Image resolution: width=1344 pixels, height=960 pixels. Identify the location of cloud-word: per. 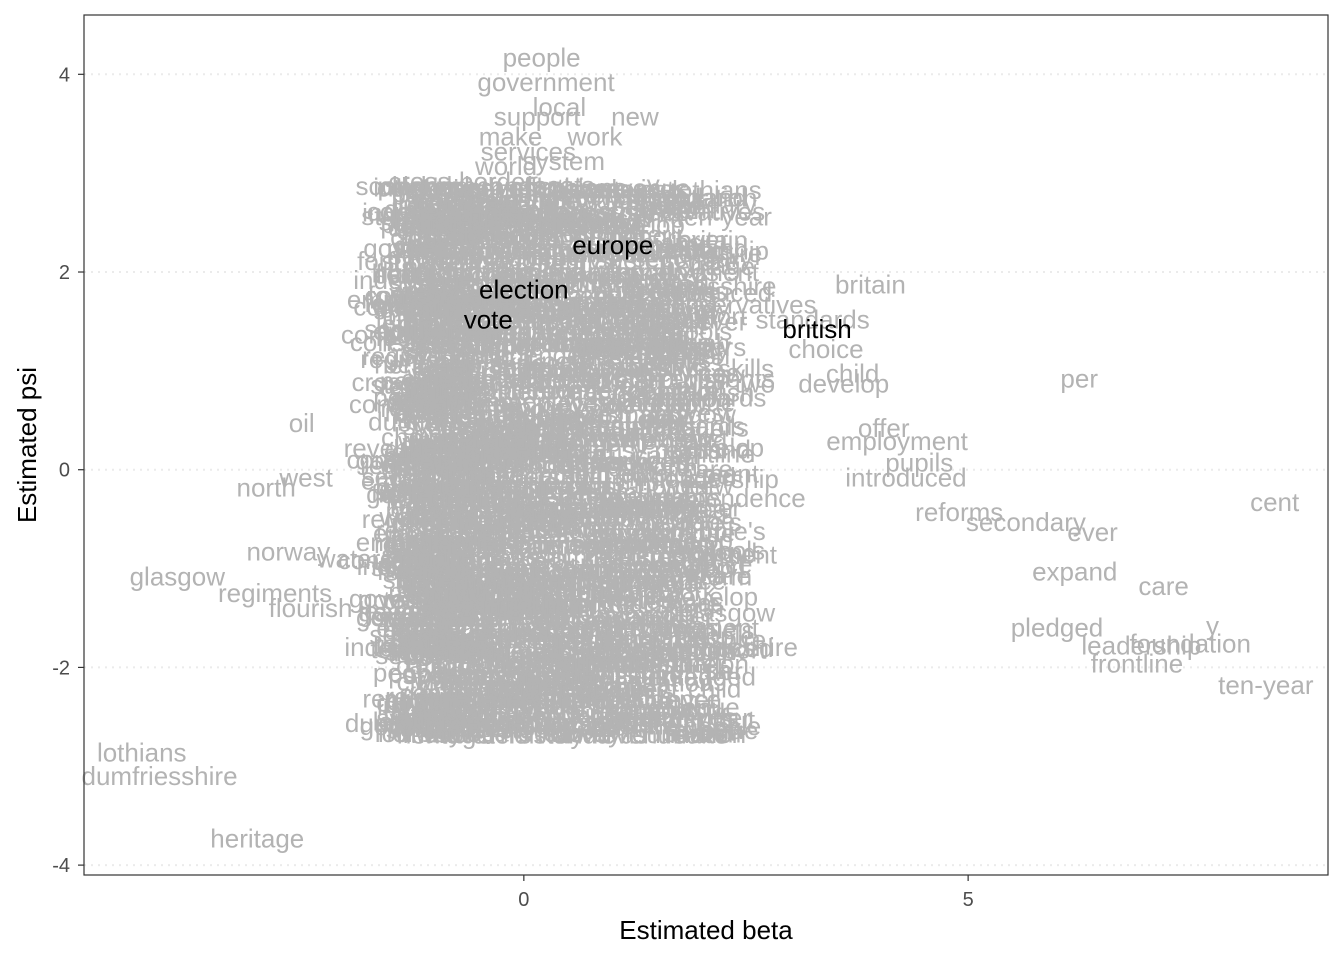
(424, 656).